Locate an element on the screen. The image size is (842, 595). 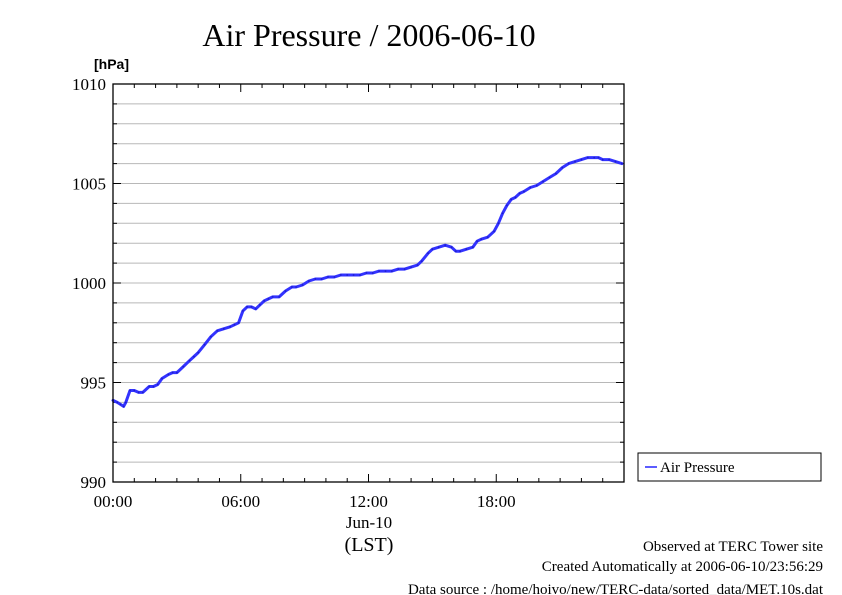
x-axis-date-label: Jun-10 is located at coordinates (369, 522).